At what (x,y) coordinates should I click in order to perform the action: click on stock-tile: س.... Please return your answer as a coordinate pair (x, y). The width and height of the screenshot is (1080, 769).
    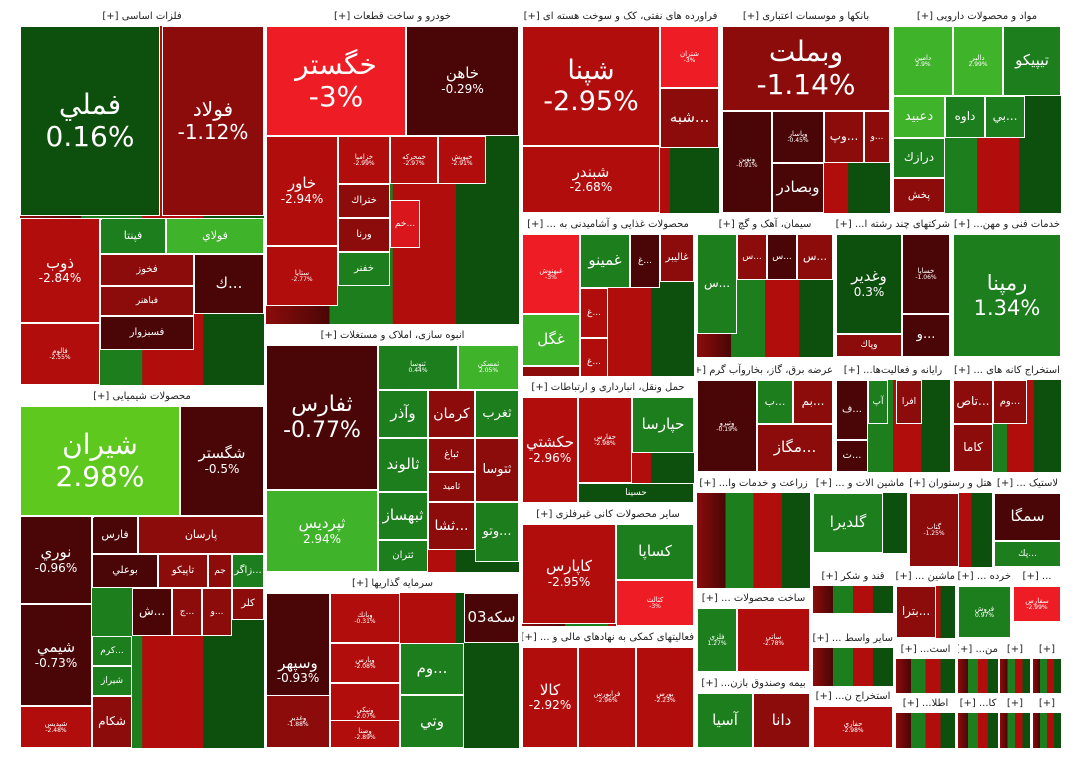
    Looking at the image, I should click on (752, 257).